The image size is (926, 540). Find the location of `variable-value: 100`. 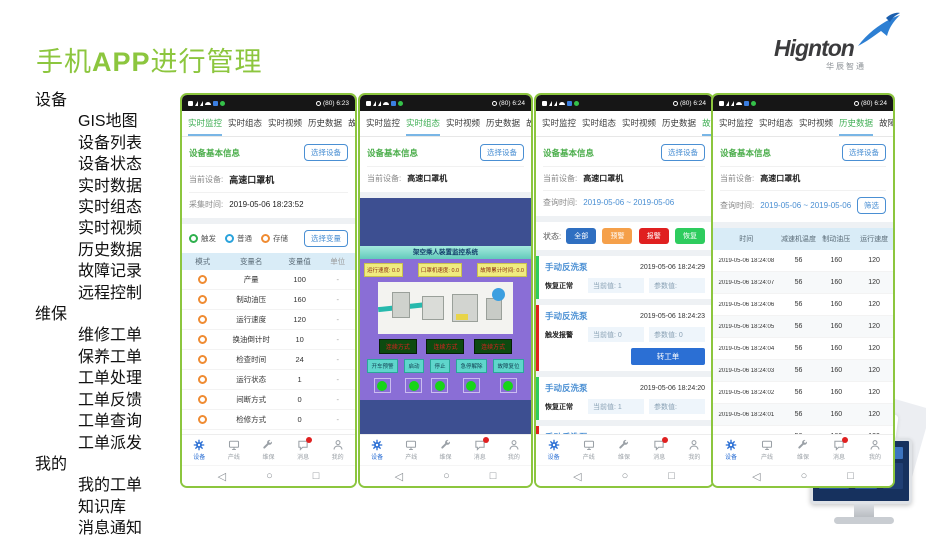

variable-value: 100 is located at coordinates (299, 279).